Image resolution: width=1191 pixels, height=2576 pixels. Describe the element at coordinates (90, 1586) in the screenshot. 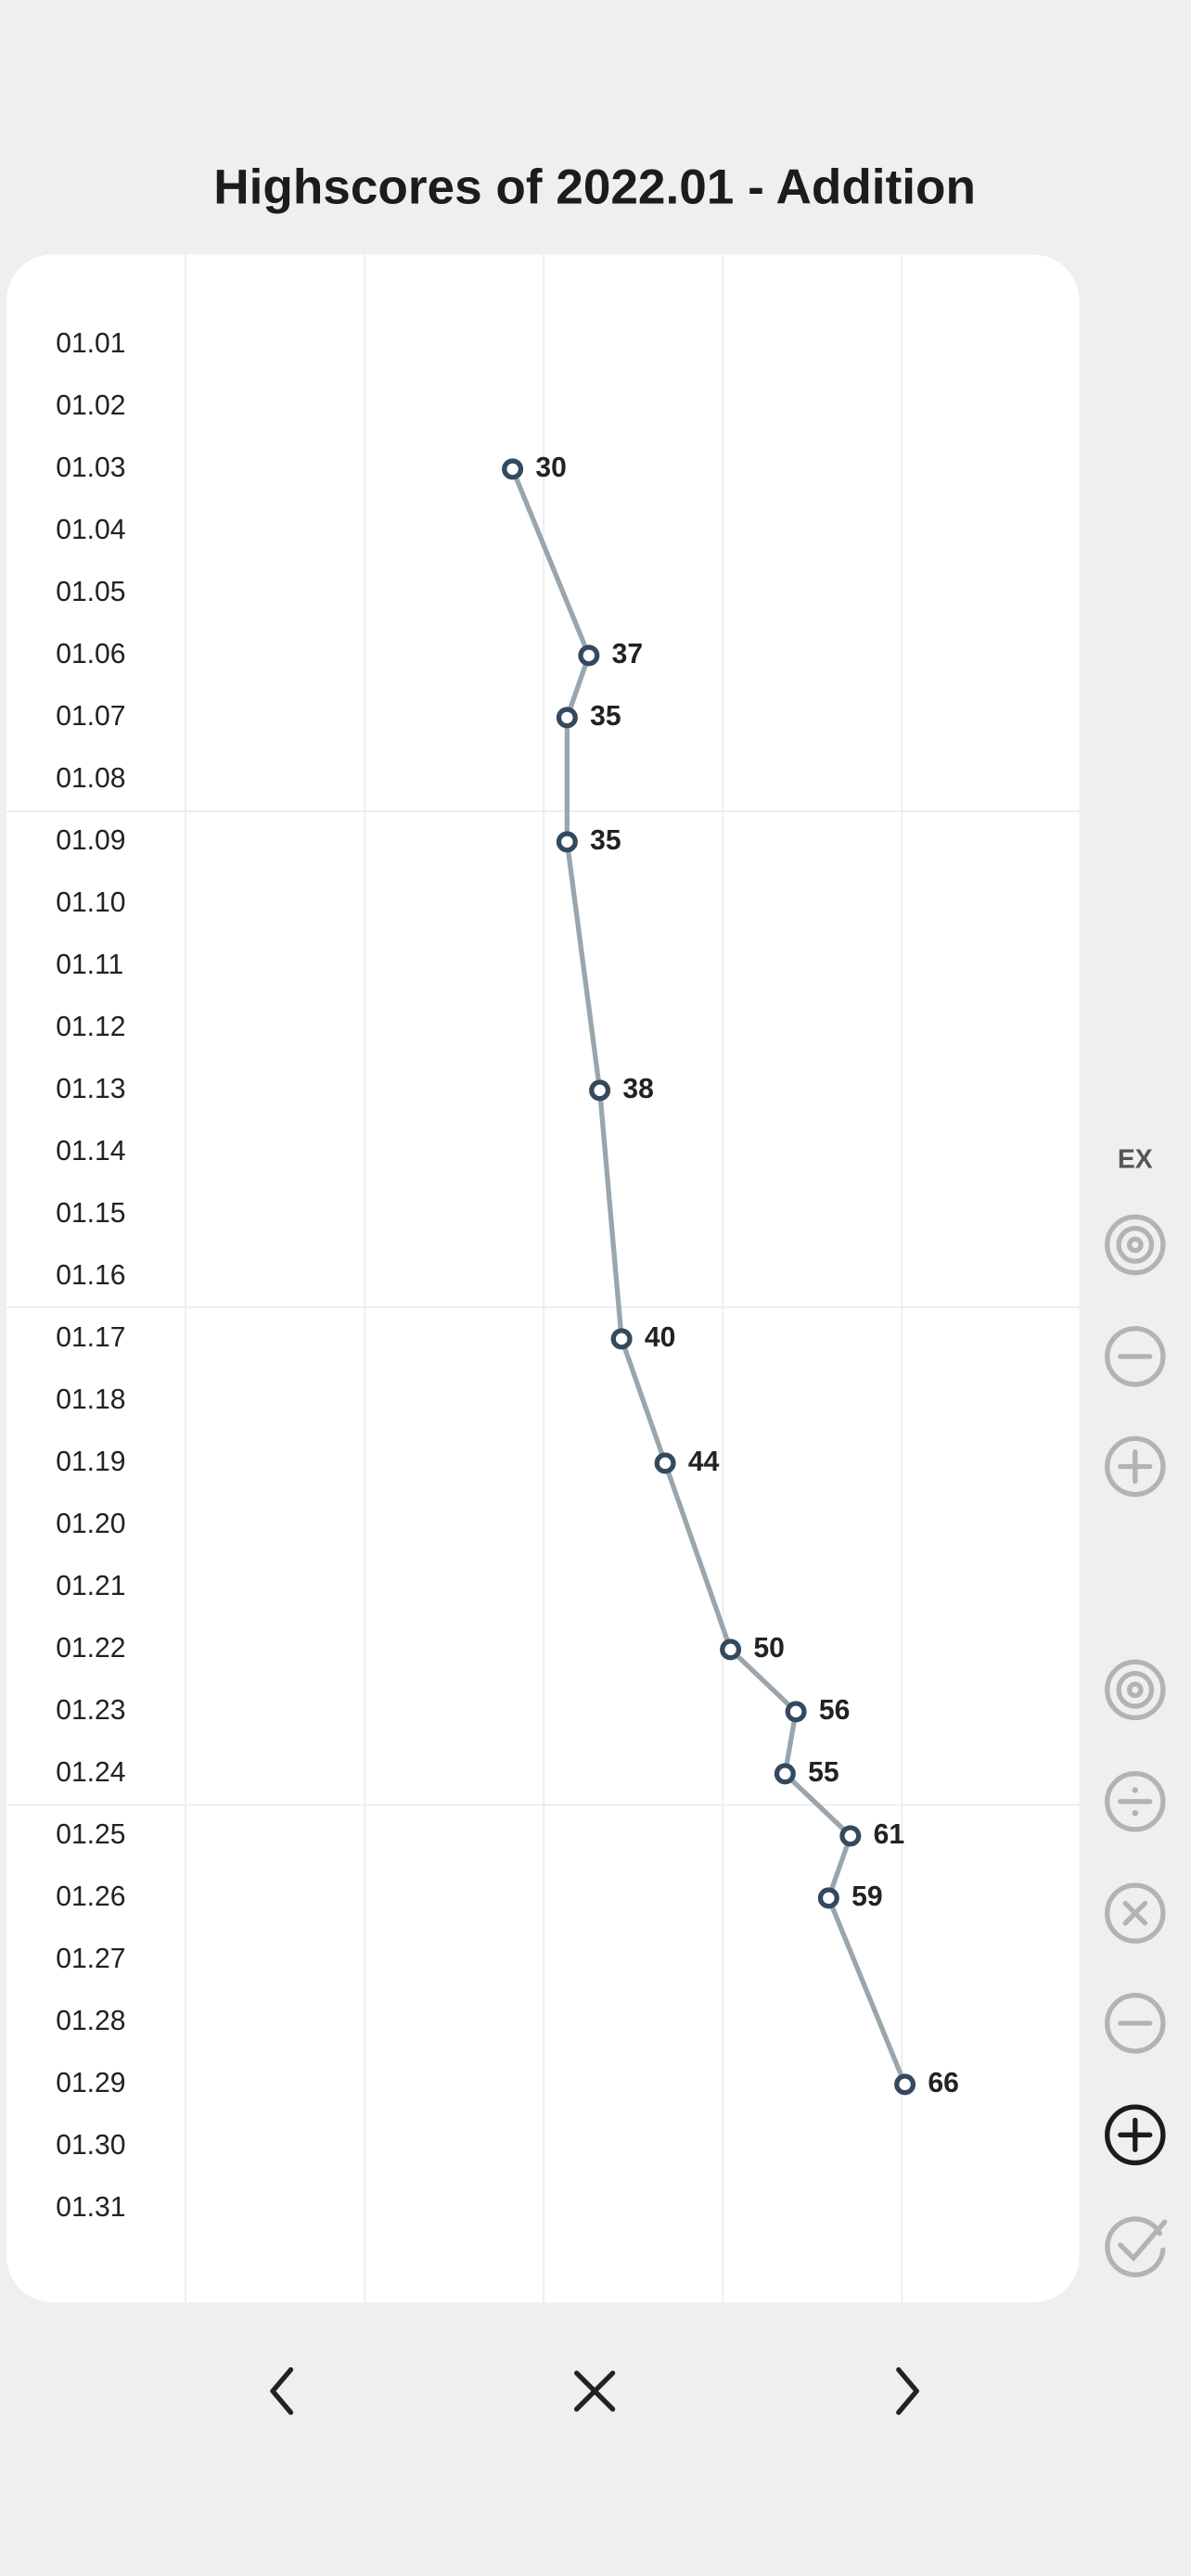

I see `y-tick-label: 01.21` at that location.